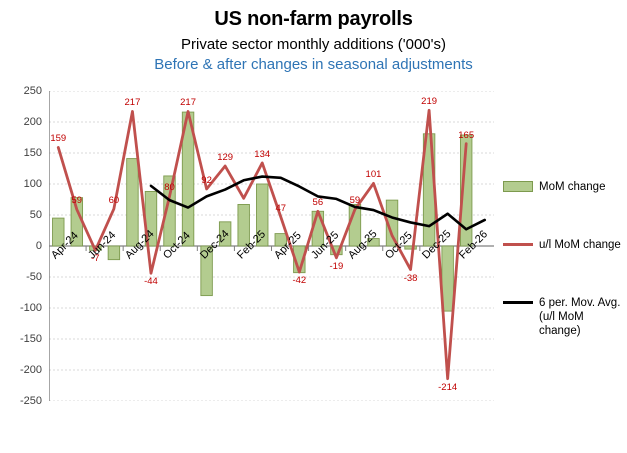 This screenshot has height=453, width=627. I want to click on data-label: -214, so click(448, 387).